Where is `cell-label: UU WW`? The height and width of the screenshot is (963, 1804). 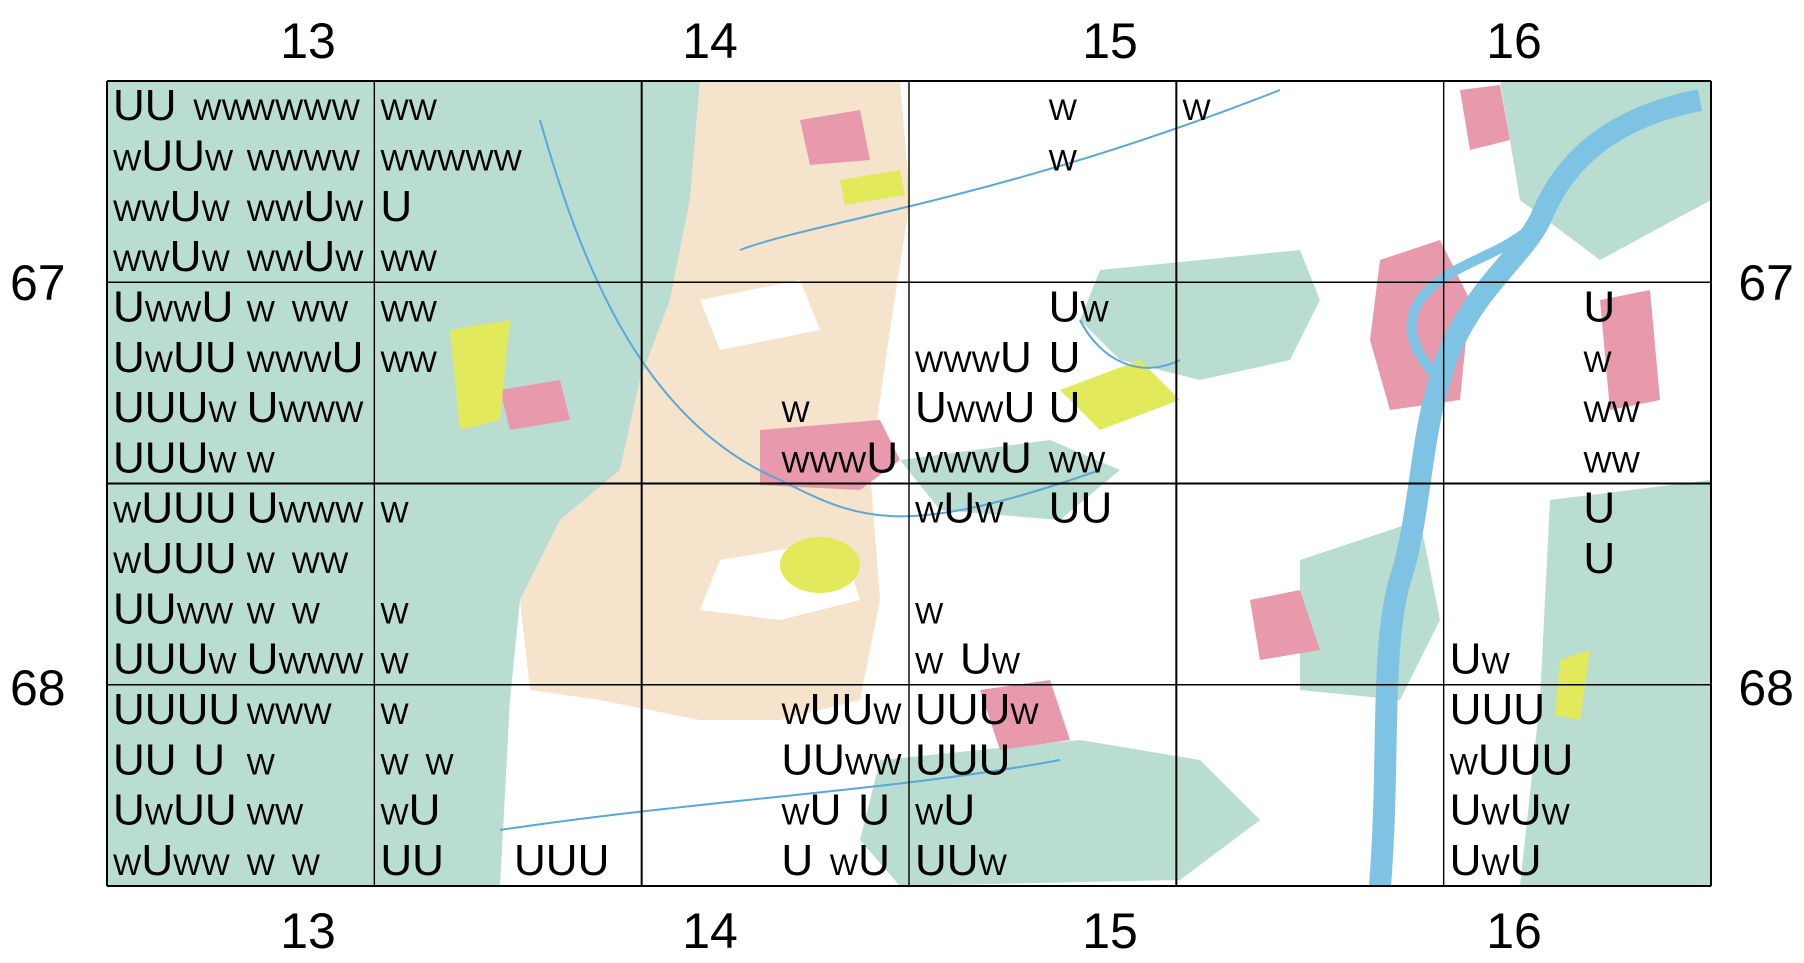 cell-label: UU WW is located at coordinates (182, 105).